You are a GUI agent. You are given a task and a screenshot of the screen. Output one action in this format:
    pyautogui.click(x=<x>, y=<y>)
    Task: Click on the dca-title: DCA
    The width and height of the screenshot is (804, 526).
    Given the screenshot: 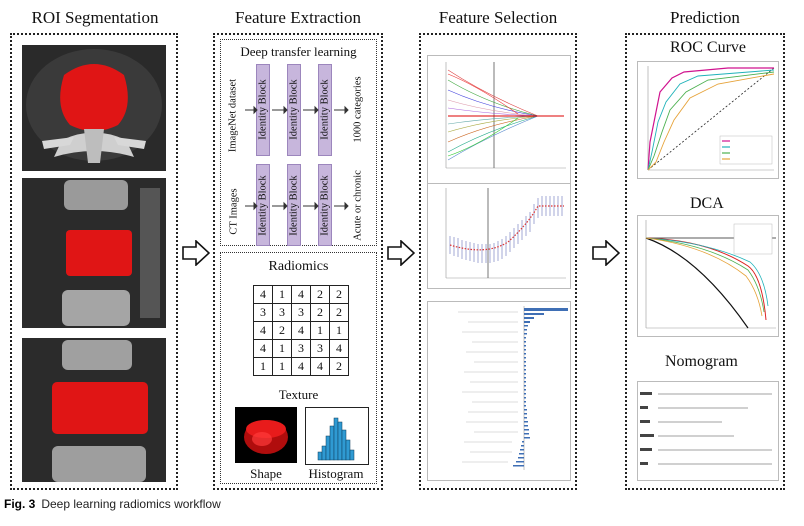 What is the action you would take?
    pyautogui.click(x=707, y=203)
    